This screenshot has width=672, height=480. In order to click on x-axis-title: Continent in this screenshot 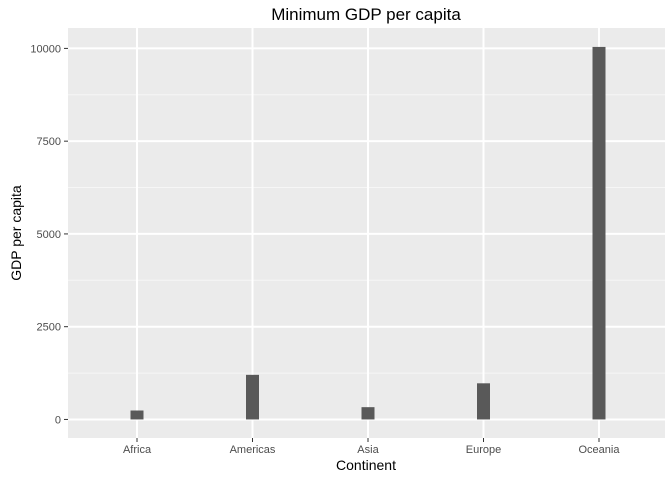, I will do `click(366, 465)`.